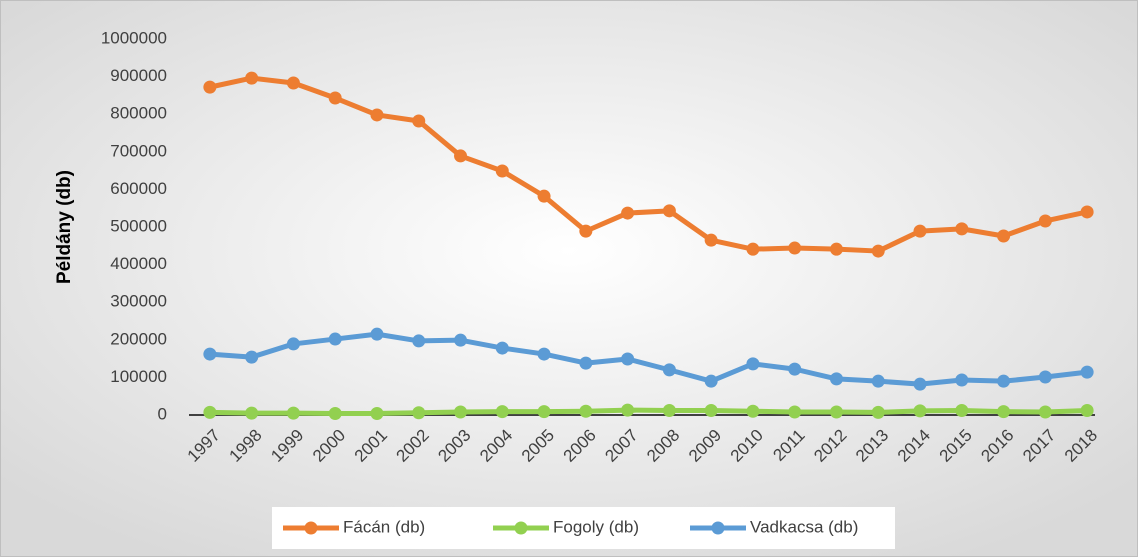  What do you see at coordinates (384, 526) in the screenshot?
I see `legend-label: Fácán (db)` at bounding box center [384, 526].